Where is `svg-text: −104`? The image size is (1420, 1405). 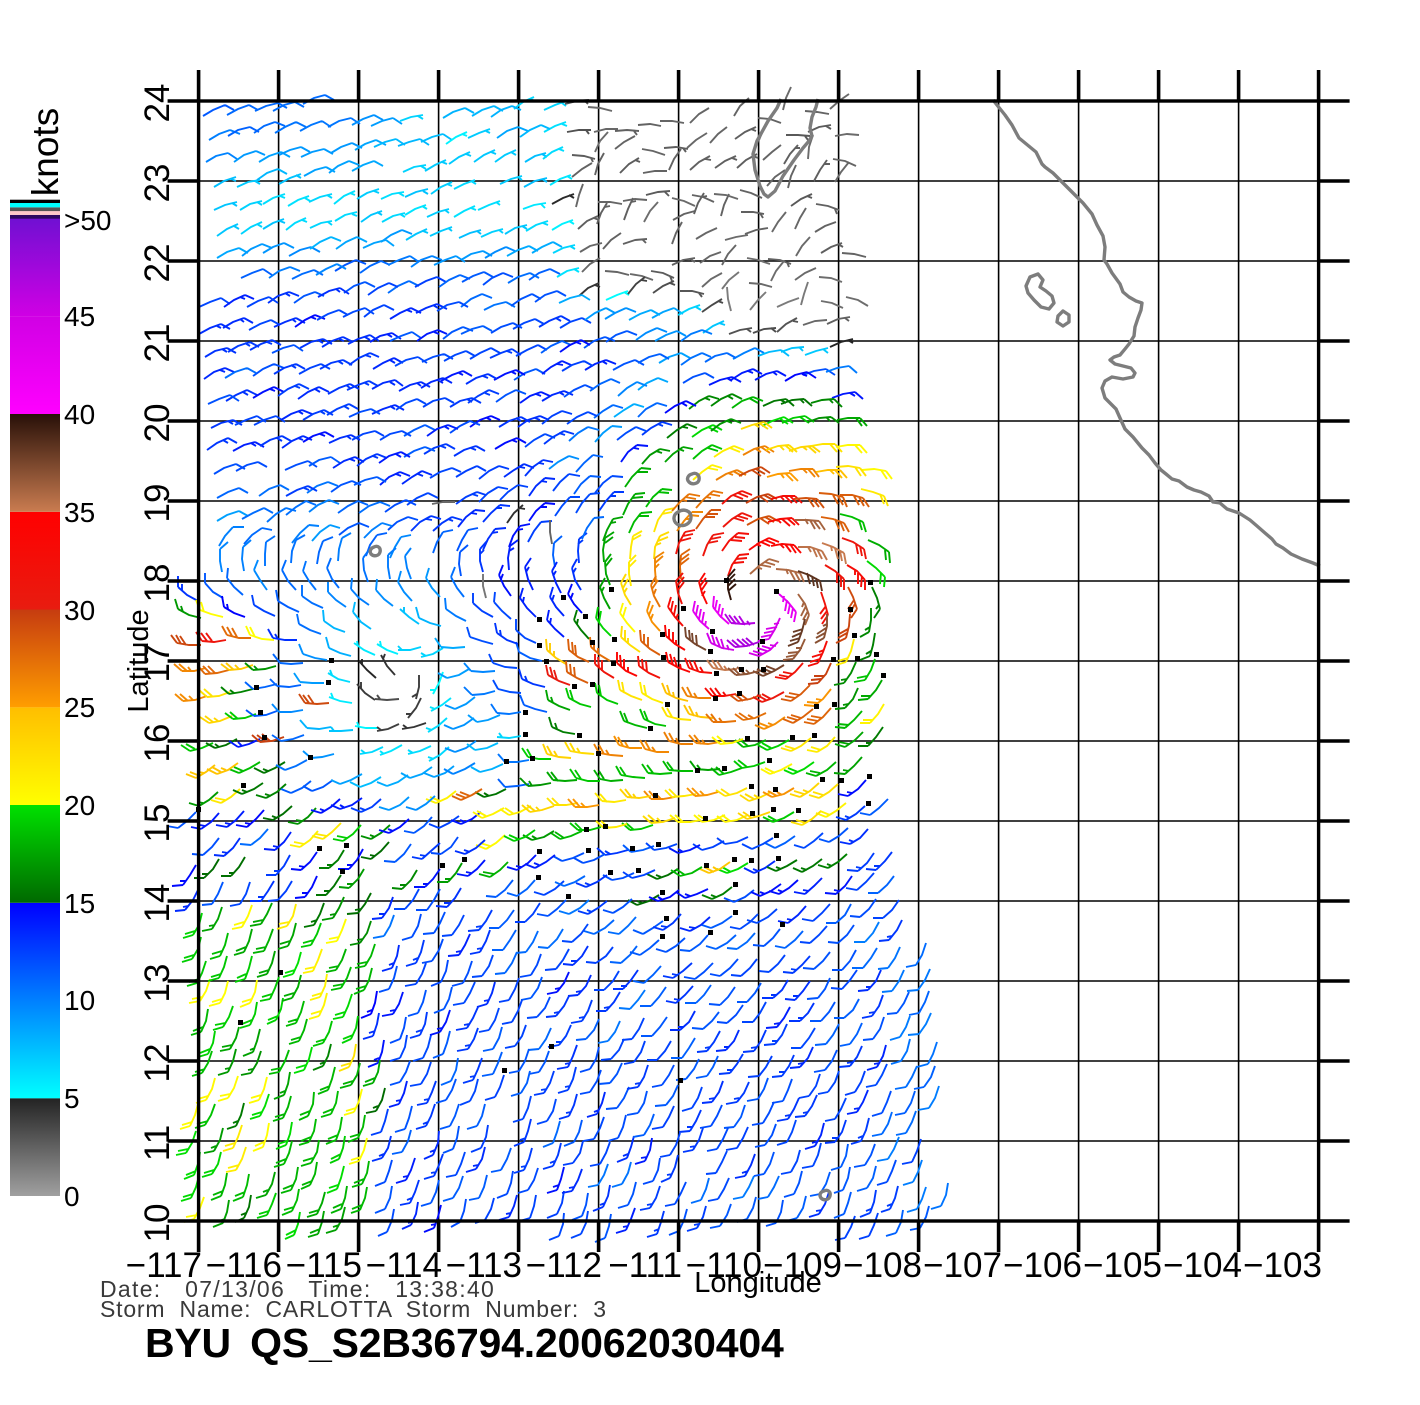
svg-text: −104 is located at coordinates (1202, 1265).